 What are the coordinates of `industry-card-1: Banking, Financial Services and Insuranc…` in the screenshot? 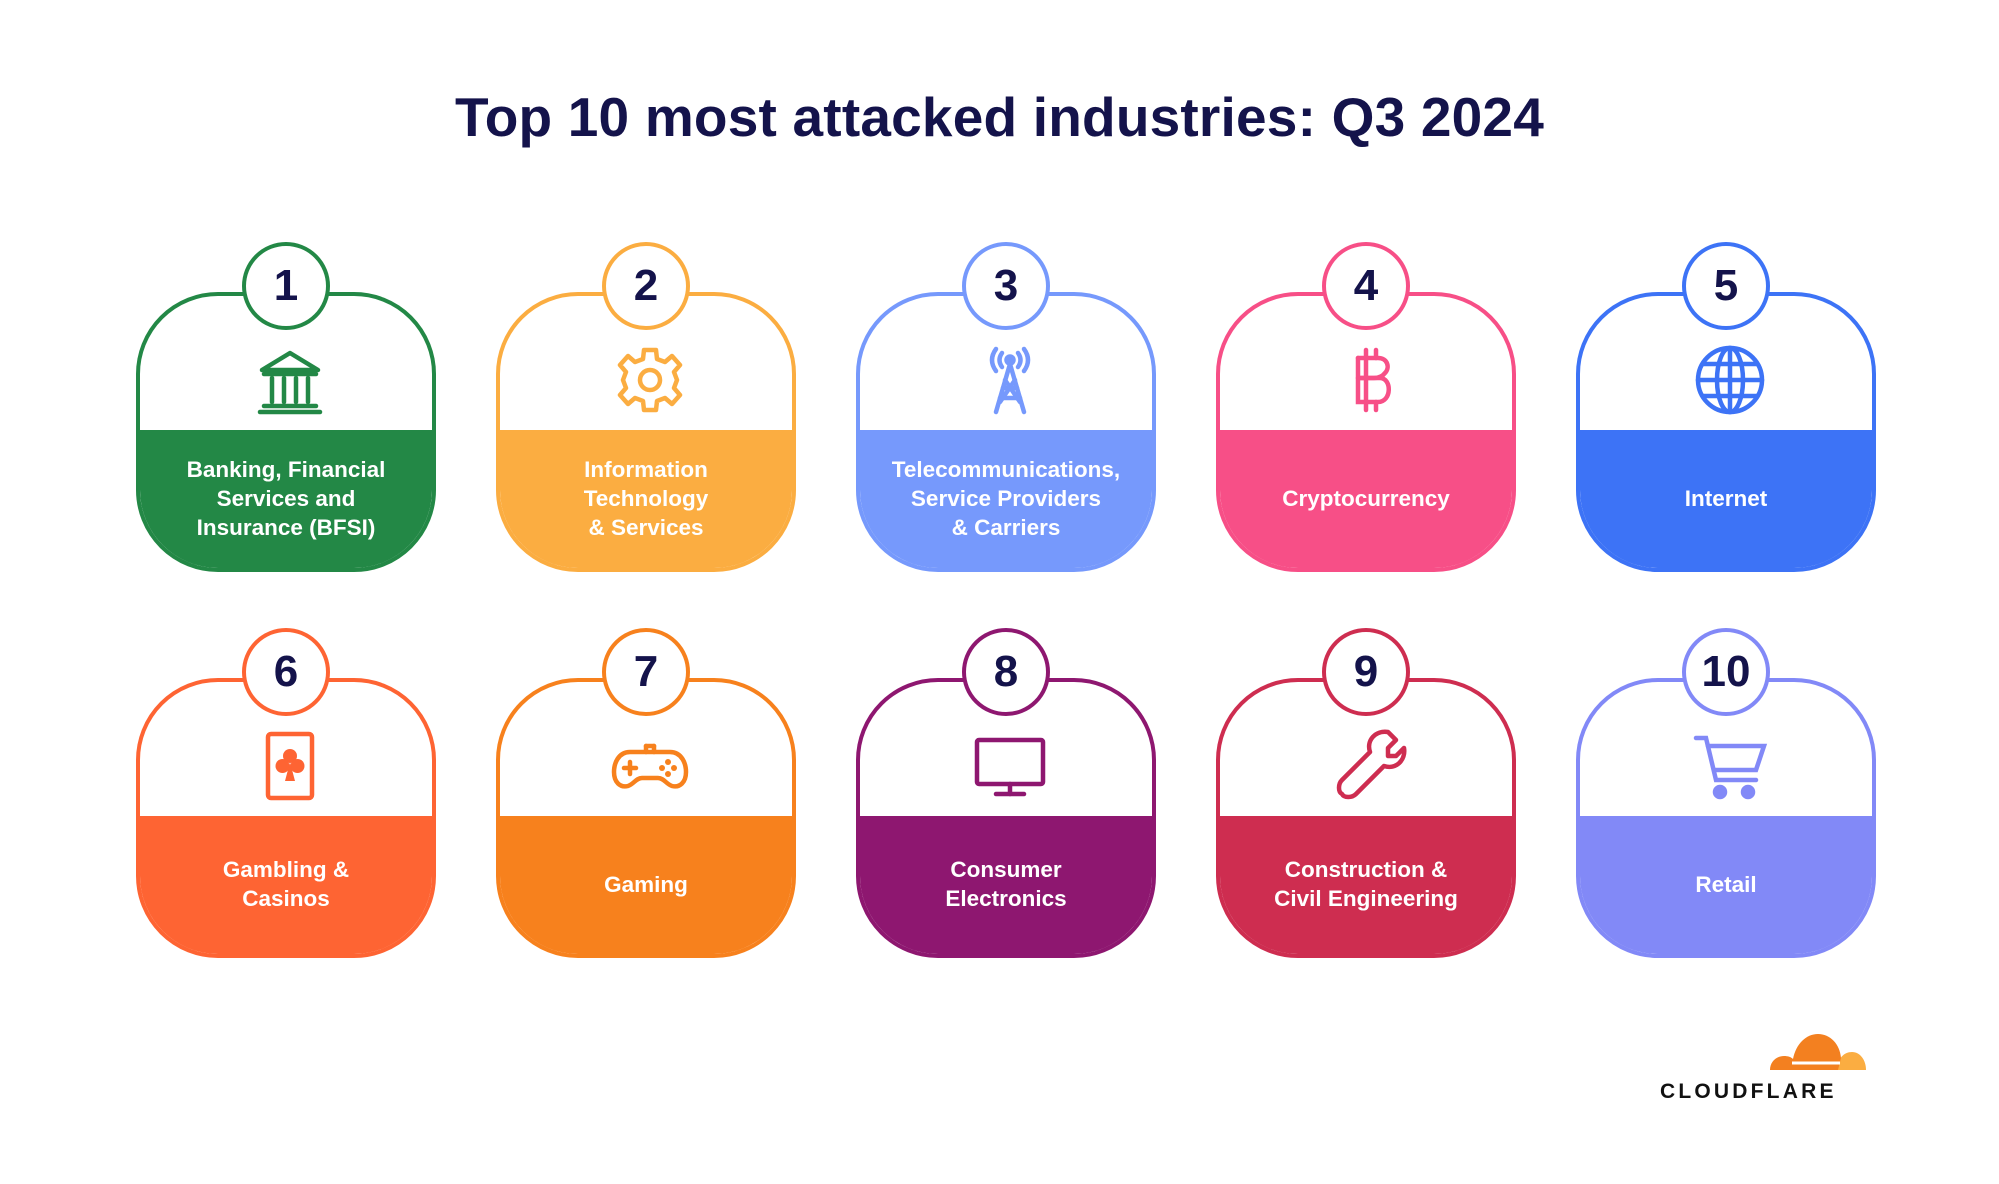 It's located at (286, 432).